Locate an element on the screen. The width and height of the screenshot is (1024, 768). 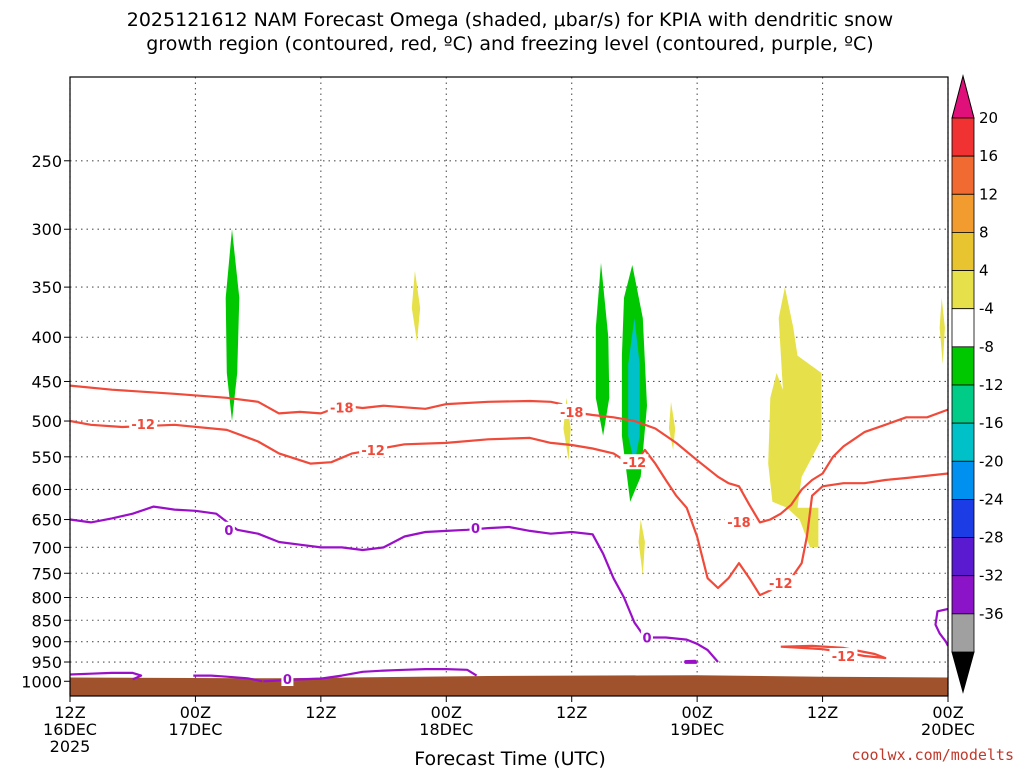
x-tick-label-0-3: 2025 is located at coordinates (70, 746).